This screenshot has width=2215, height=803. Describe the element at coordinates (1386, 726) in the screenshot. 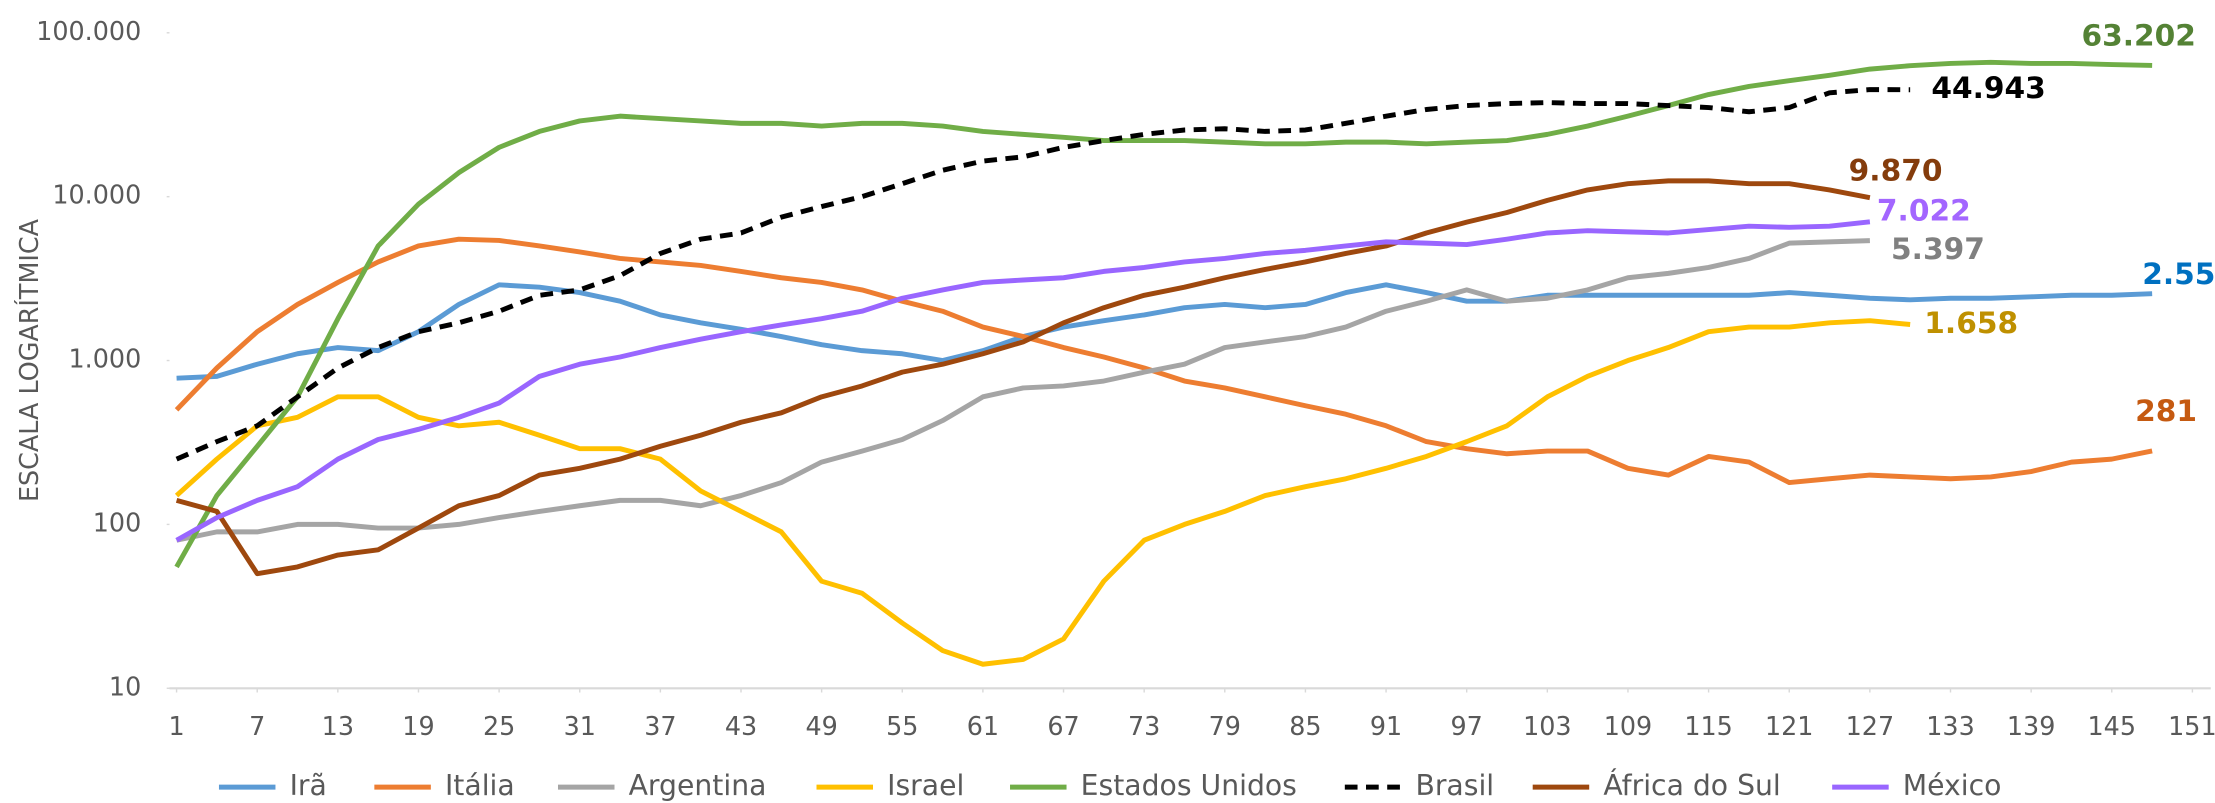

I see `x-tick-label: 91` at that location.